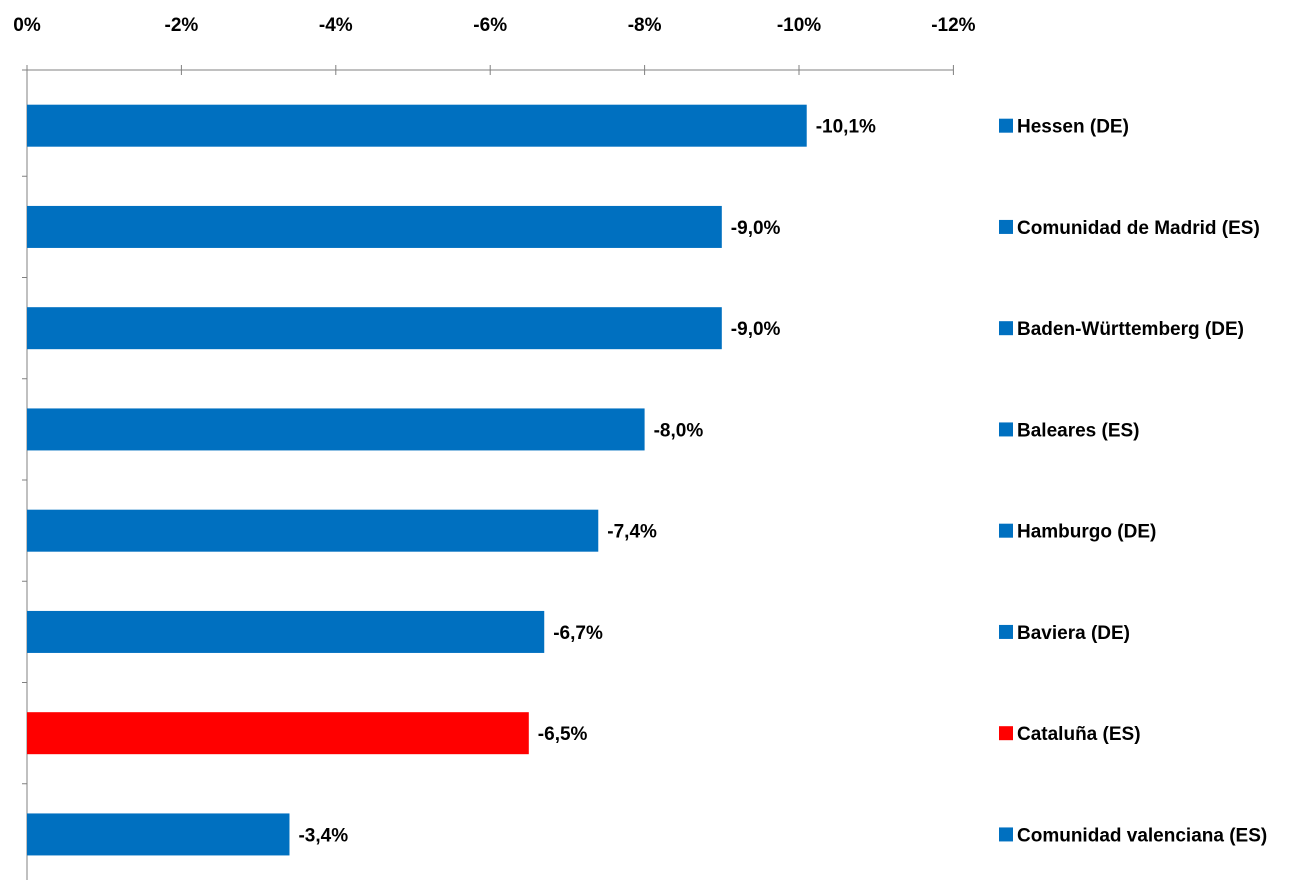  Describe the element at coordinates (578, 633) in the screenshot. I see `data-label: -6,7%` at that location.